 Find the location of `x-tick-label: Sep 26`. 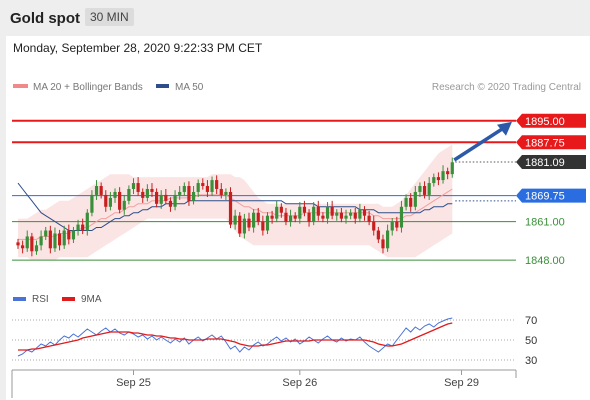

x-tick-label: Sep 26 is located at coordinates (299, 383).